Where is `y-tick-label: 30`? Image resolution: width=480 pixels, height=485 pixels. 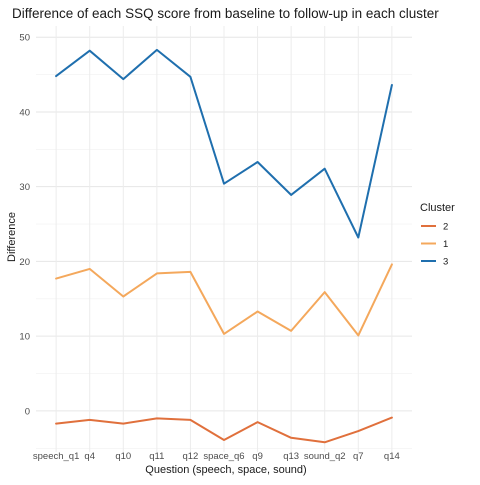
y-tick-label: 30 is located at coordinates (24, 187).